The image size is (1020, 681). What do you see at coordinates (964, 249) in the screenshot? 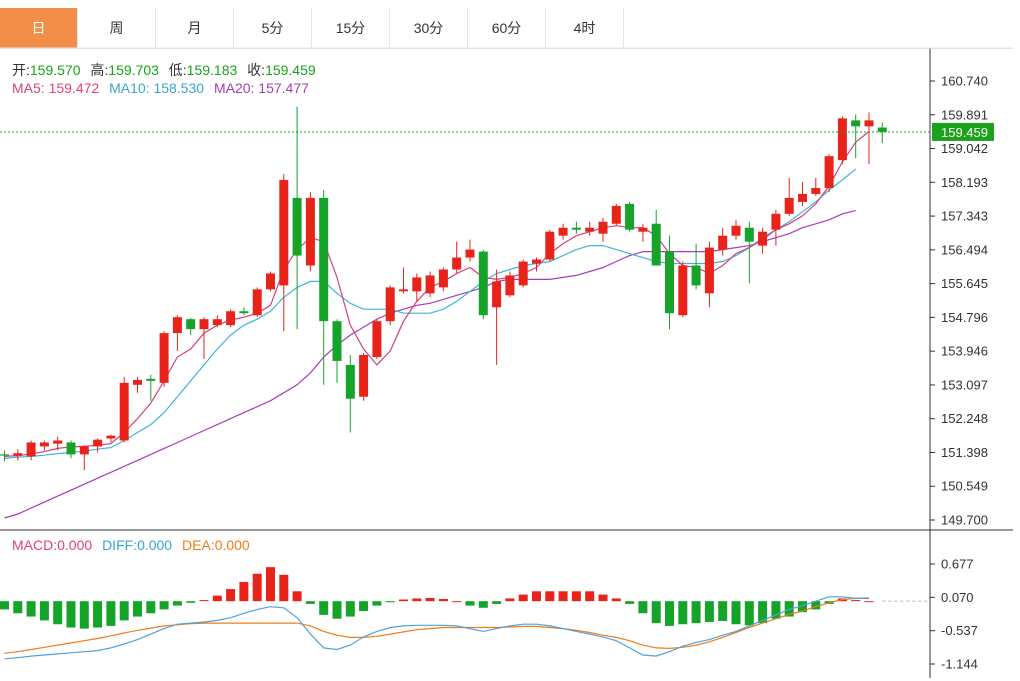
I see `price-tick-label: 156.494` at bounding box center [964, 249].